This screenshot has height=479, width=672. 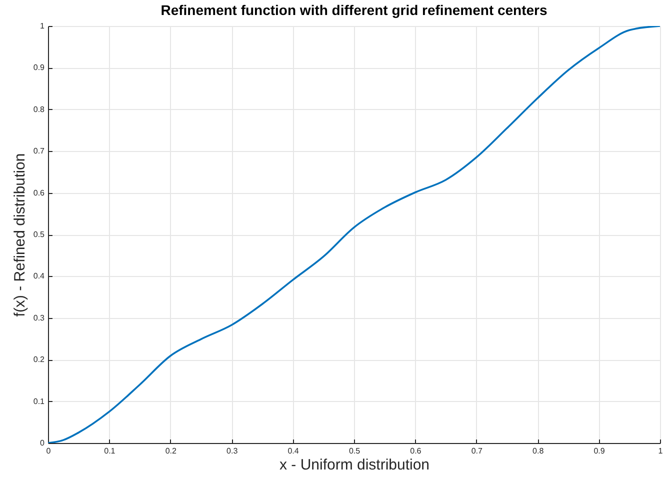 What do you see at coordinates (39, 193) in the screenshot?
I see `y-tick-label: 0.6` at bounding box center [39, 193].